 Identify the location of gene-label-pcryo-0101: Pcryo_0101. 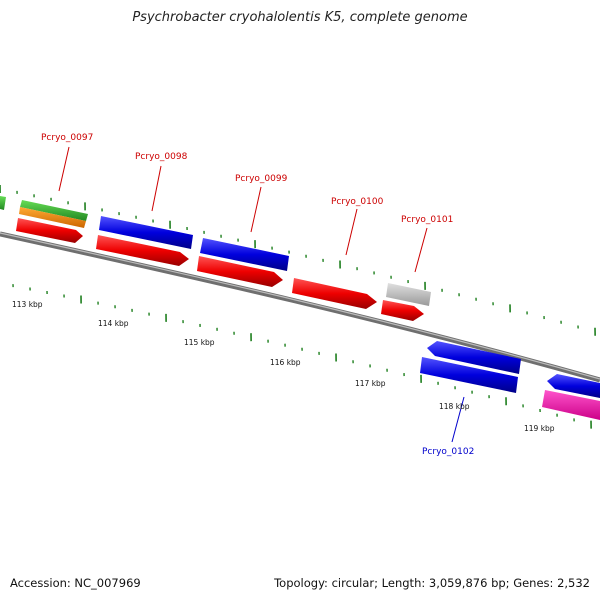
(427, 220).